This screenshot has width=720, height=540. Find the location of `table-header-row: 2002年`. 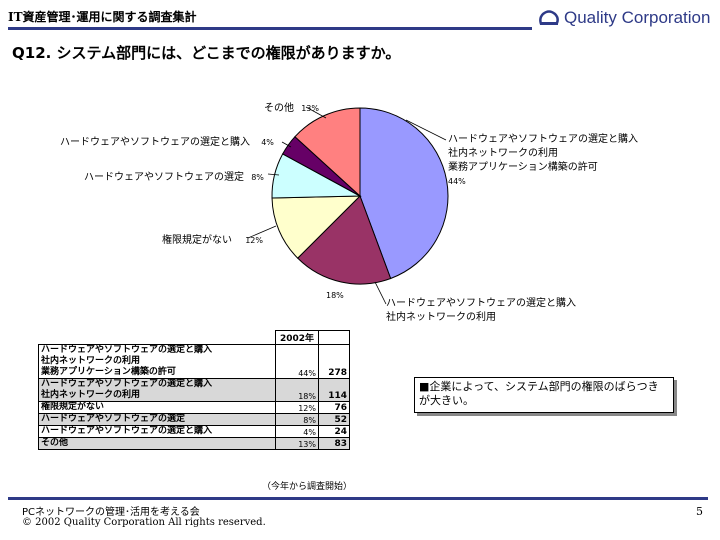

table-header-row: 2002年 is located at coordinates (194, 337).